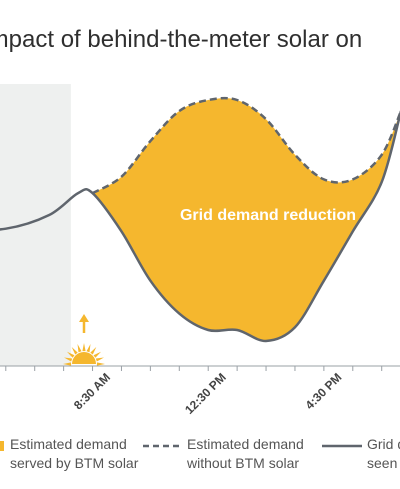 The image size is (400, 489). Describe the element at coordinates (2, 446) in the screenshot. I see `legend-solar-swatch` at that location.